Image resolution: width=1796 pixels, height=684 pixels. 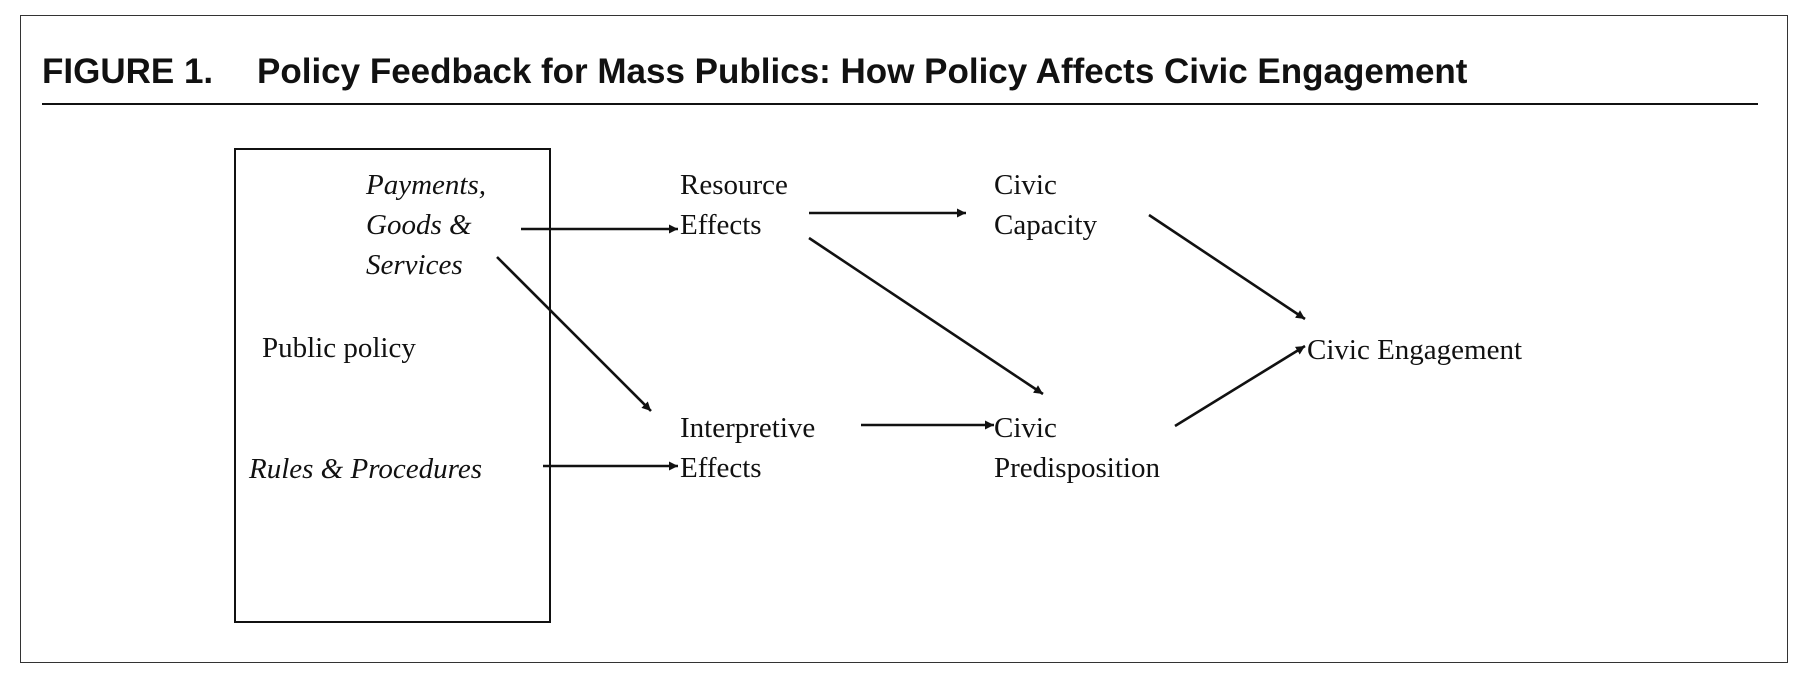 I want to click on payments-line-1: Payments,, so click(x=426, y=185).